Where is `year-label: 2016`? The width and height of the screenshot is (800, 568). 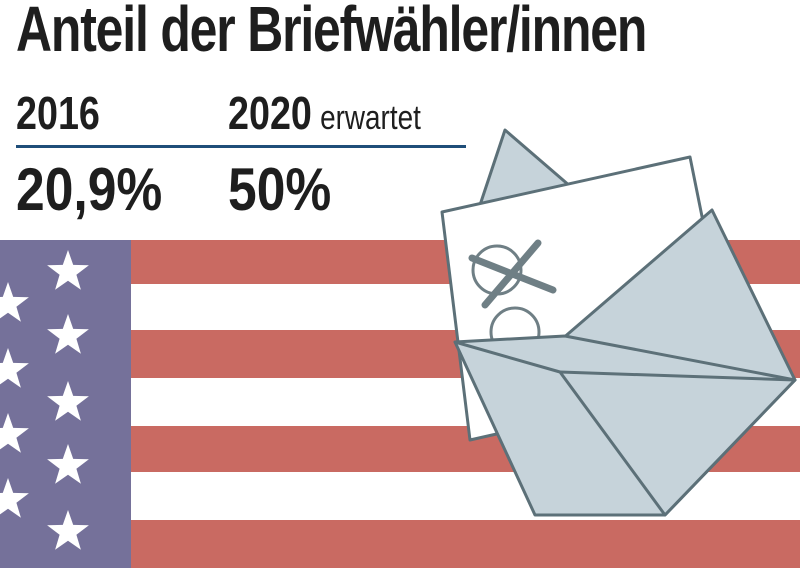
year-label: 2016 is located at coordinates (58, 113).